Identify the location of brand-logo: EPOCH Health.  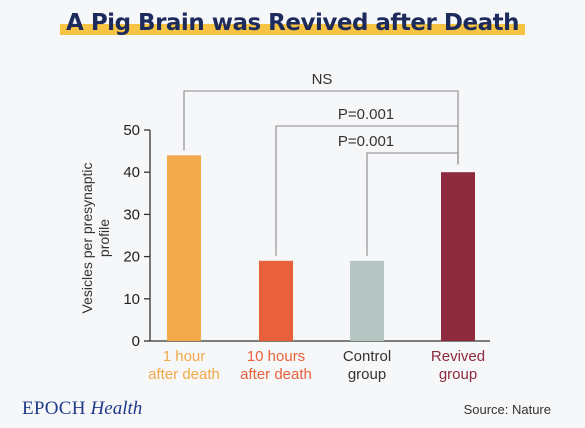
(82, 409).